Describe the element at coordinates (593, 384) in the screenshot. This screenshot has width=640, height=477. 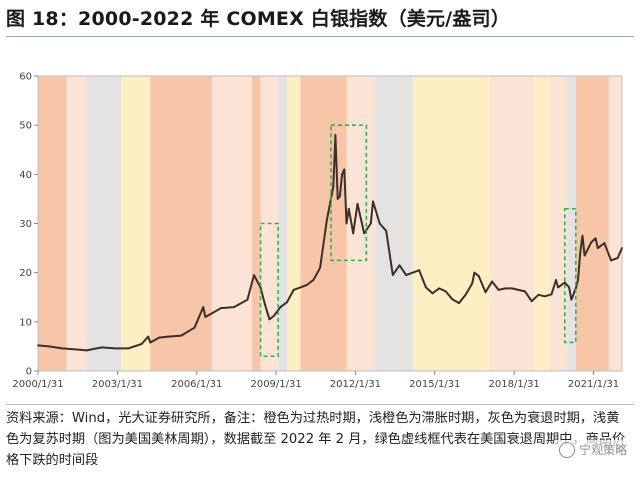
I see `x-tick-label: 2021/1/31` at that location.